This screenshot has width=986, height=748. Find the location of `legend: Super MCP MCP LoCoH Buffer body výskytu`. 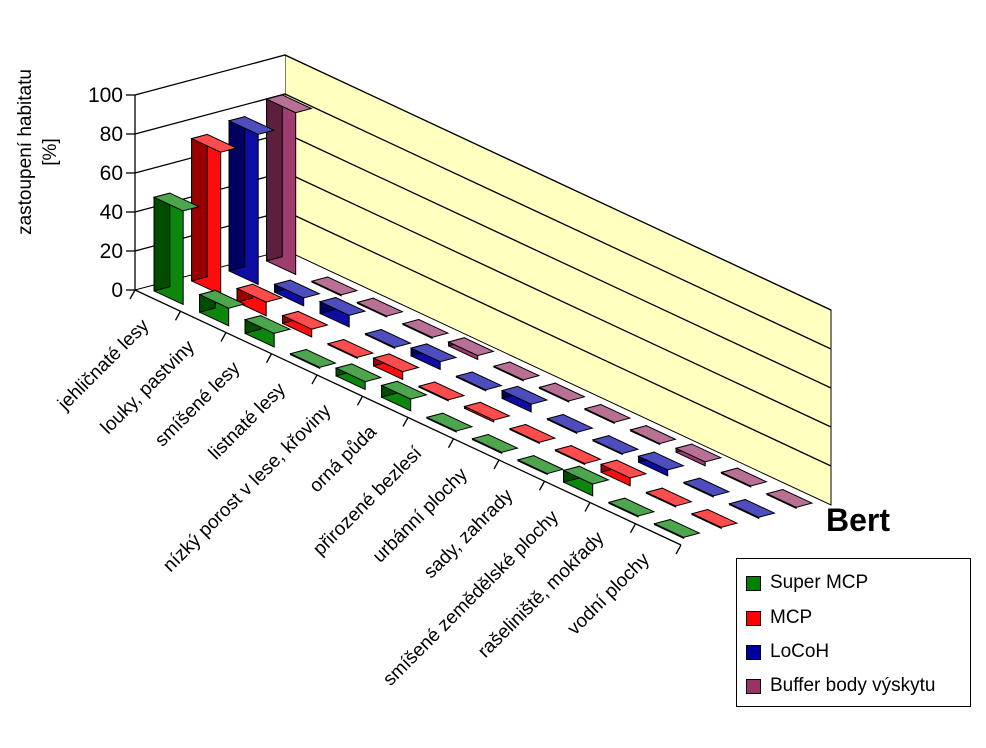

legend: Super MCP MCP LoCoH Buffer body výskytu is located at coordinates (853, 632).